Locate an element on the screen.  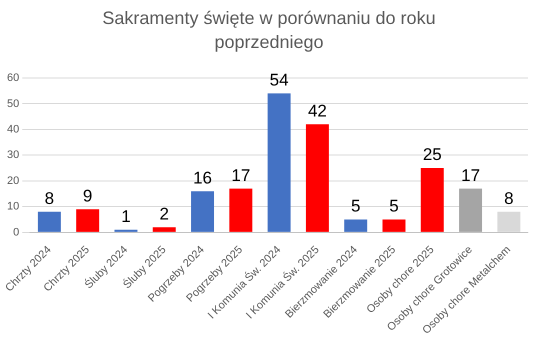
y-tick-label: 0 is located at coordinates (16, 232).